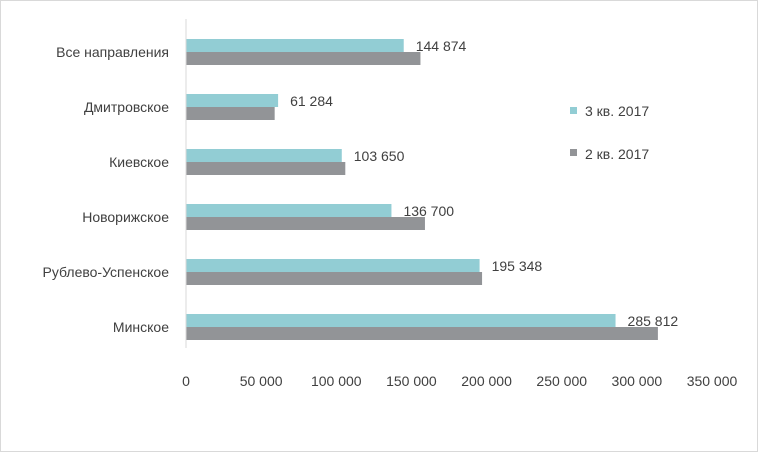  What do you see at coordinates (125, 217) in the screenshot?
I see `category-label: Новорижское` at bounding box center [125, 217].